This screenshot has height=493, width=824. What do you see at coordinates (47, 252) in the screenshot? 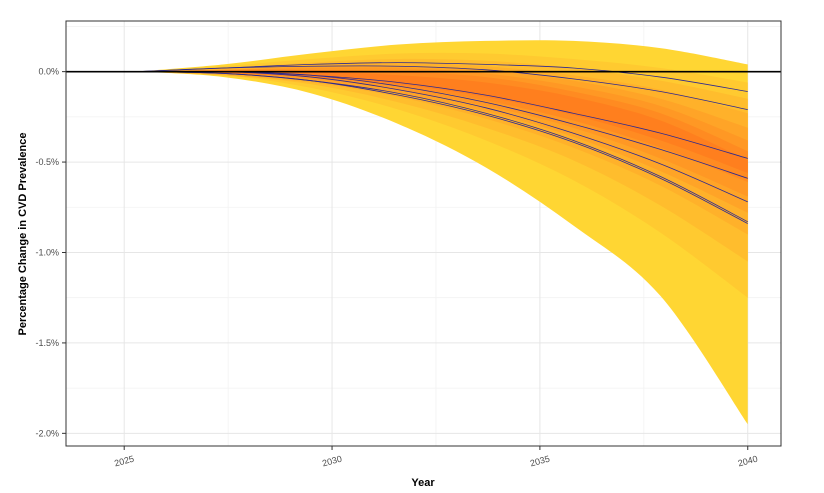
I see `y-tick-label: -1.0%` at bounding box center [47, 252].